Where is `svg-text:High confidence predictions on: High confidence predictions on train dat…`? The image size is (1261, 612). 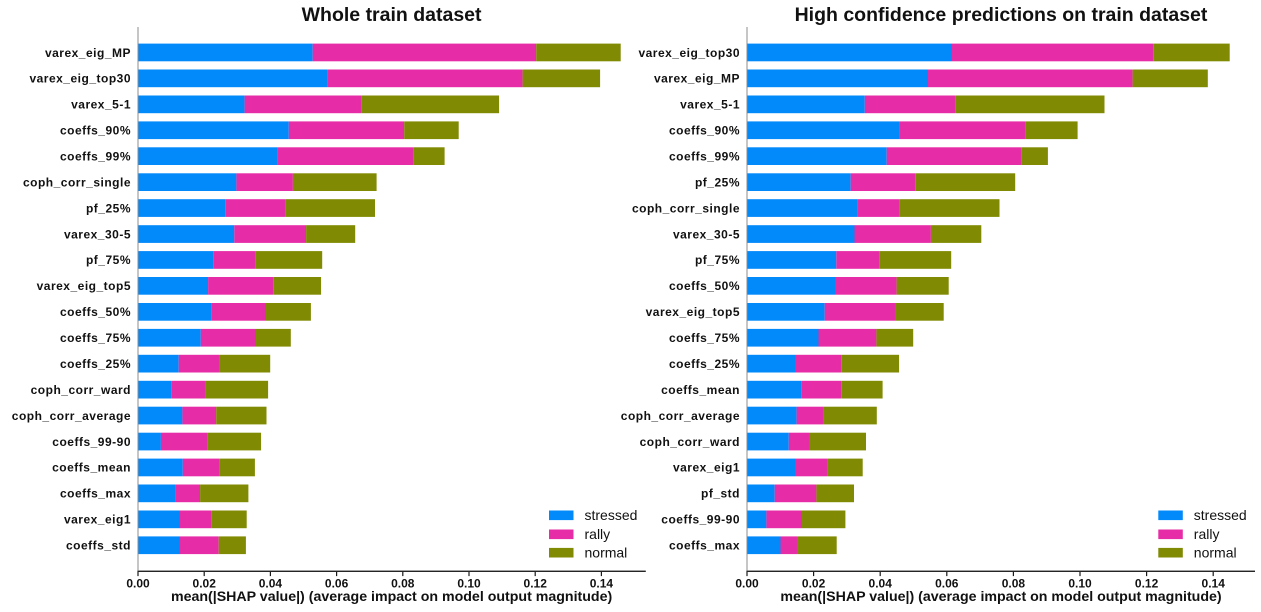 svg-text:High confidence predictions on: High confidence predictions on train dat… is located at coordinates (1001, 15).